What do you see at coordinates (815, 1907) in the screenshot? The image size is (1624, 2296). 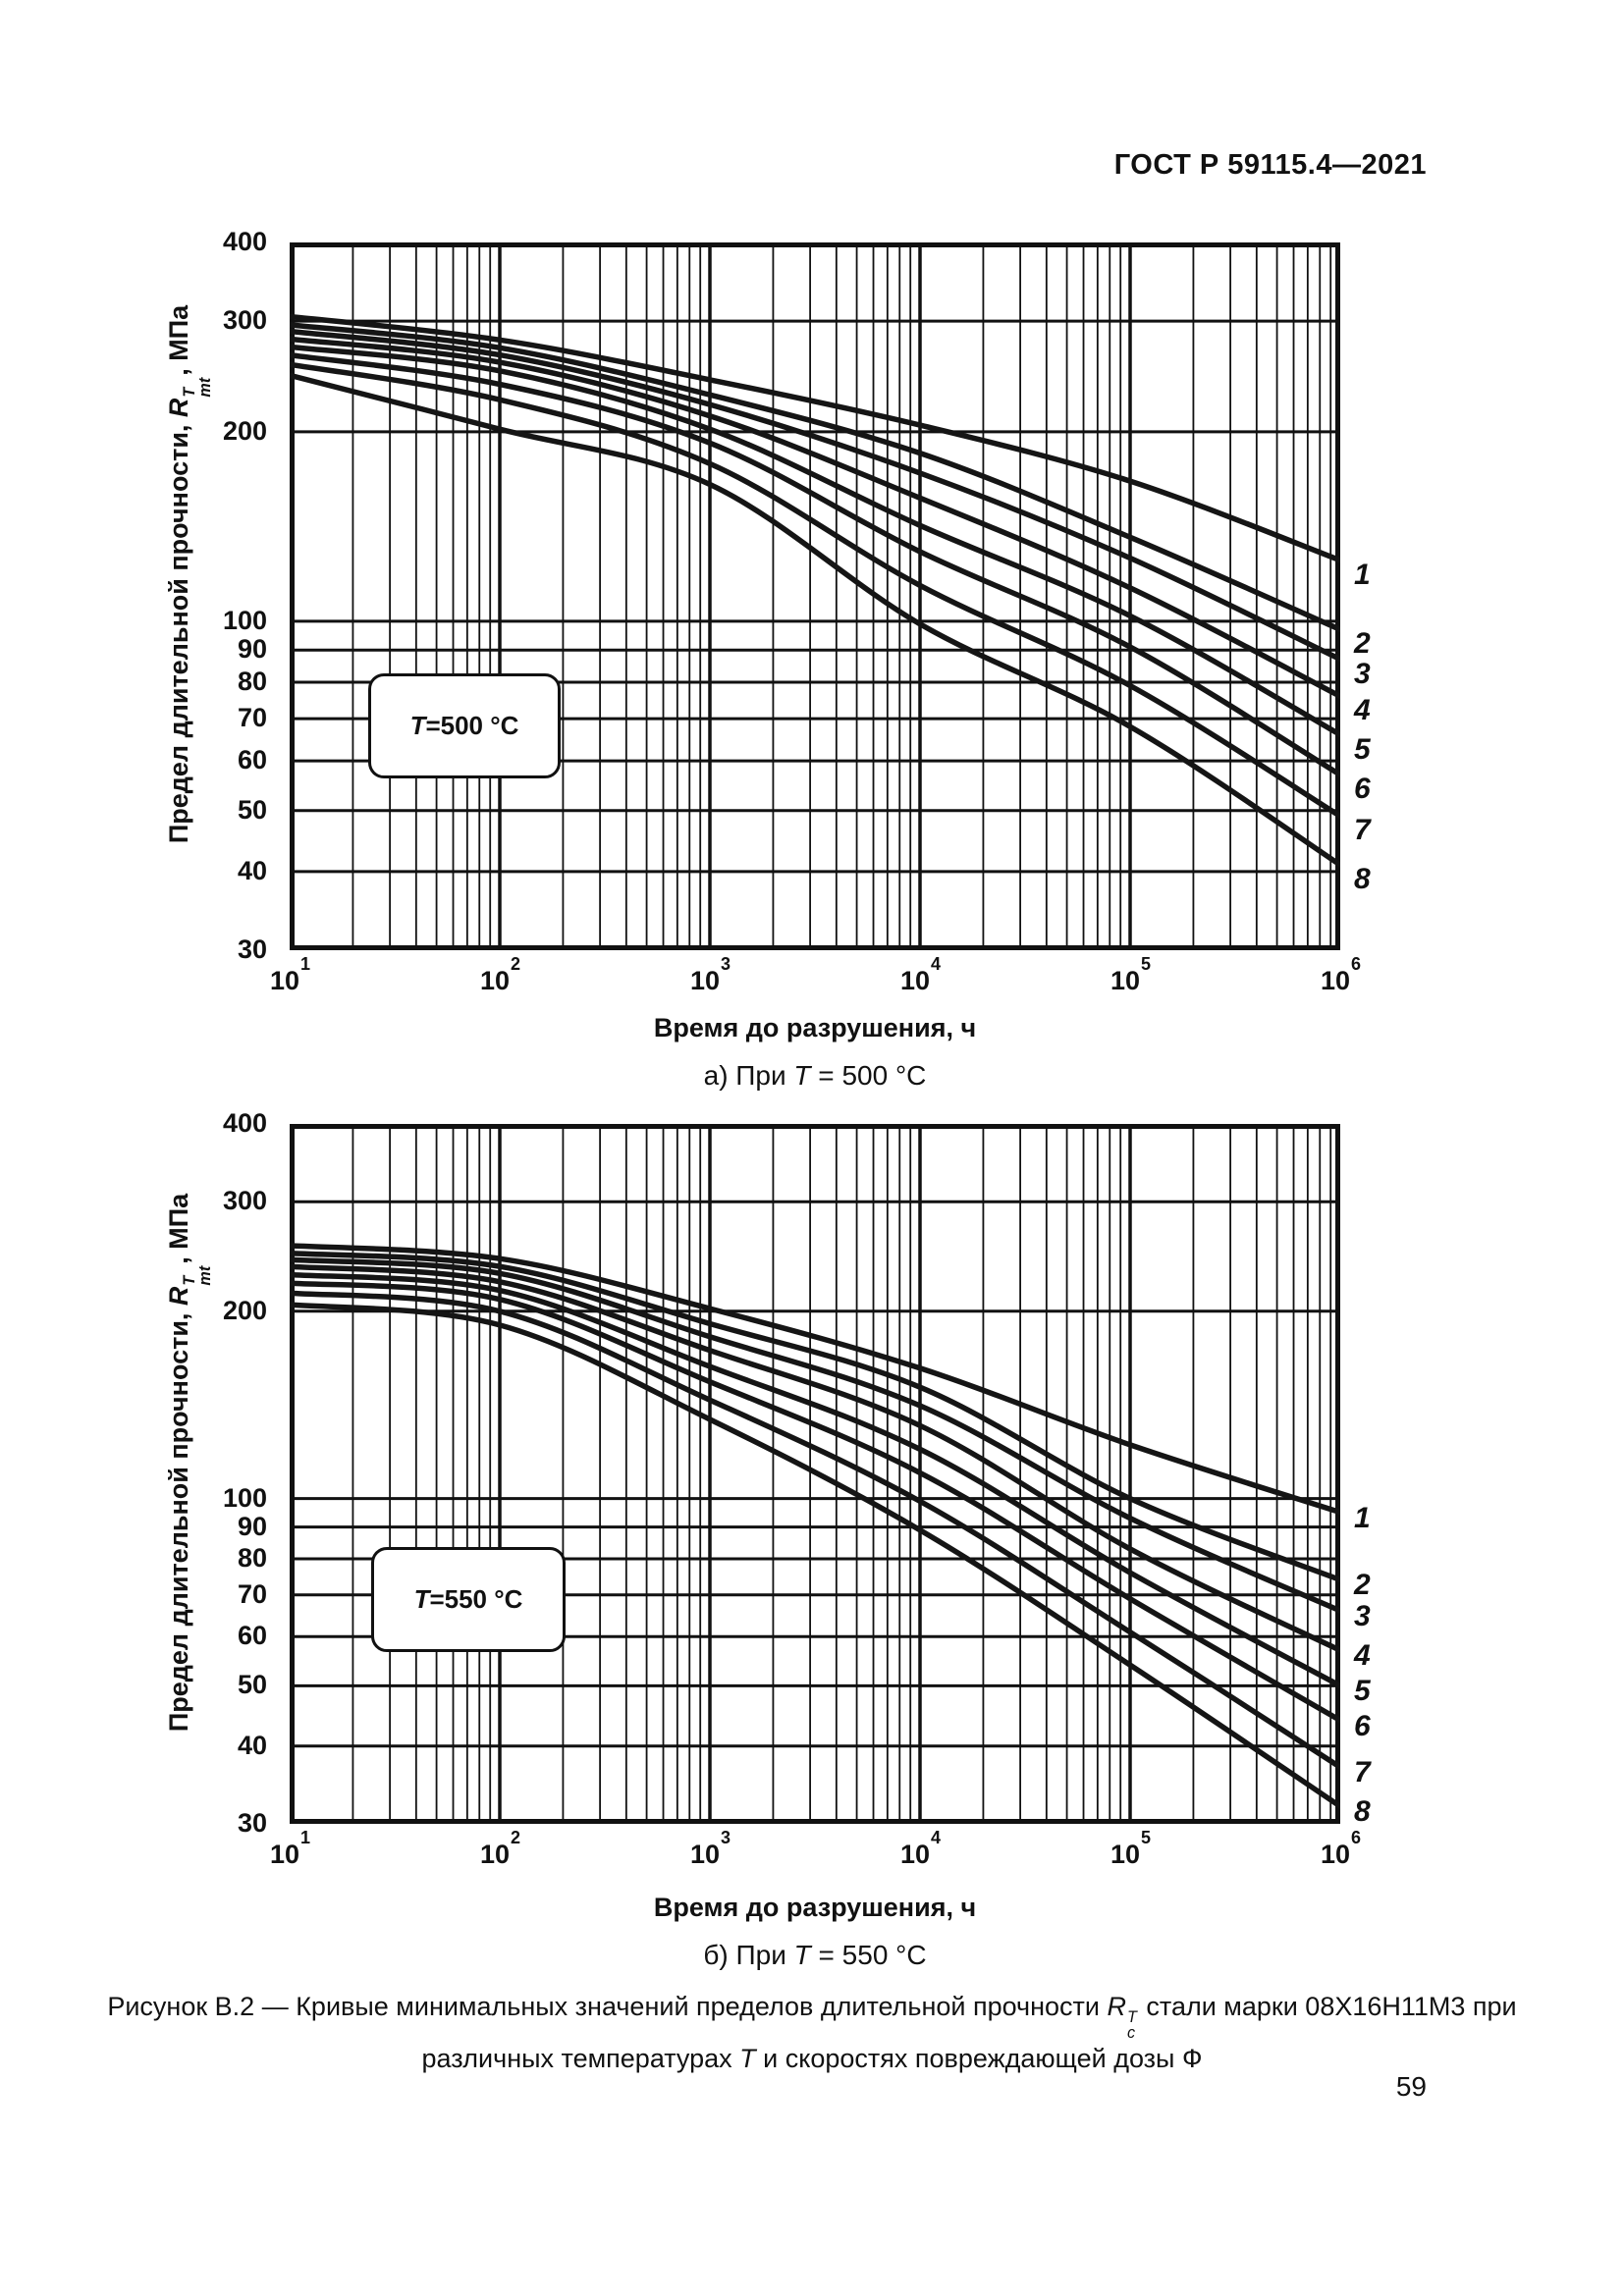 I see `x-axis-title-chart-550: Время до разрушения, ч` at bounding box center [815, 1907].